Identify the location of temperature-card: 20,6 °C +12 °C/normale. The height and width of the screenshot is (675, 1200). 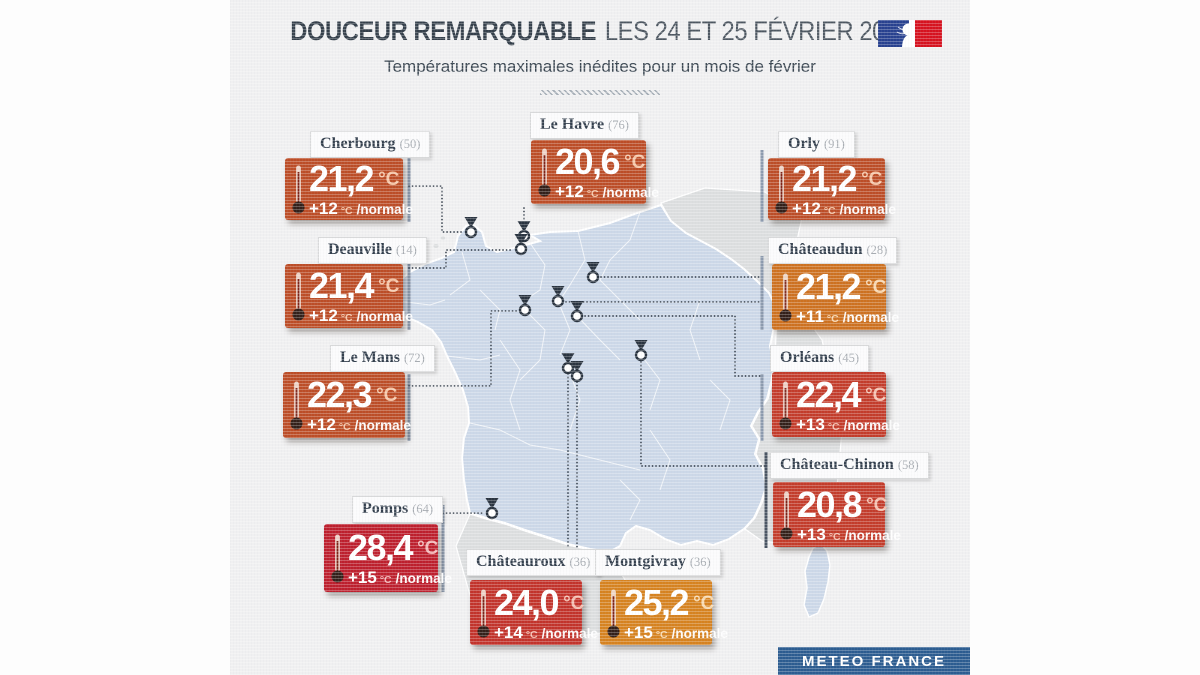
(595, 172).